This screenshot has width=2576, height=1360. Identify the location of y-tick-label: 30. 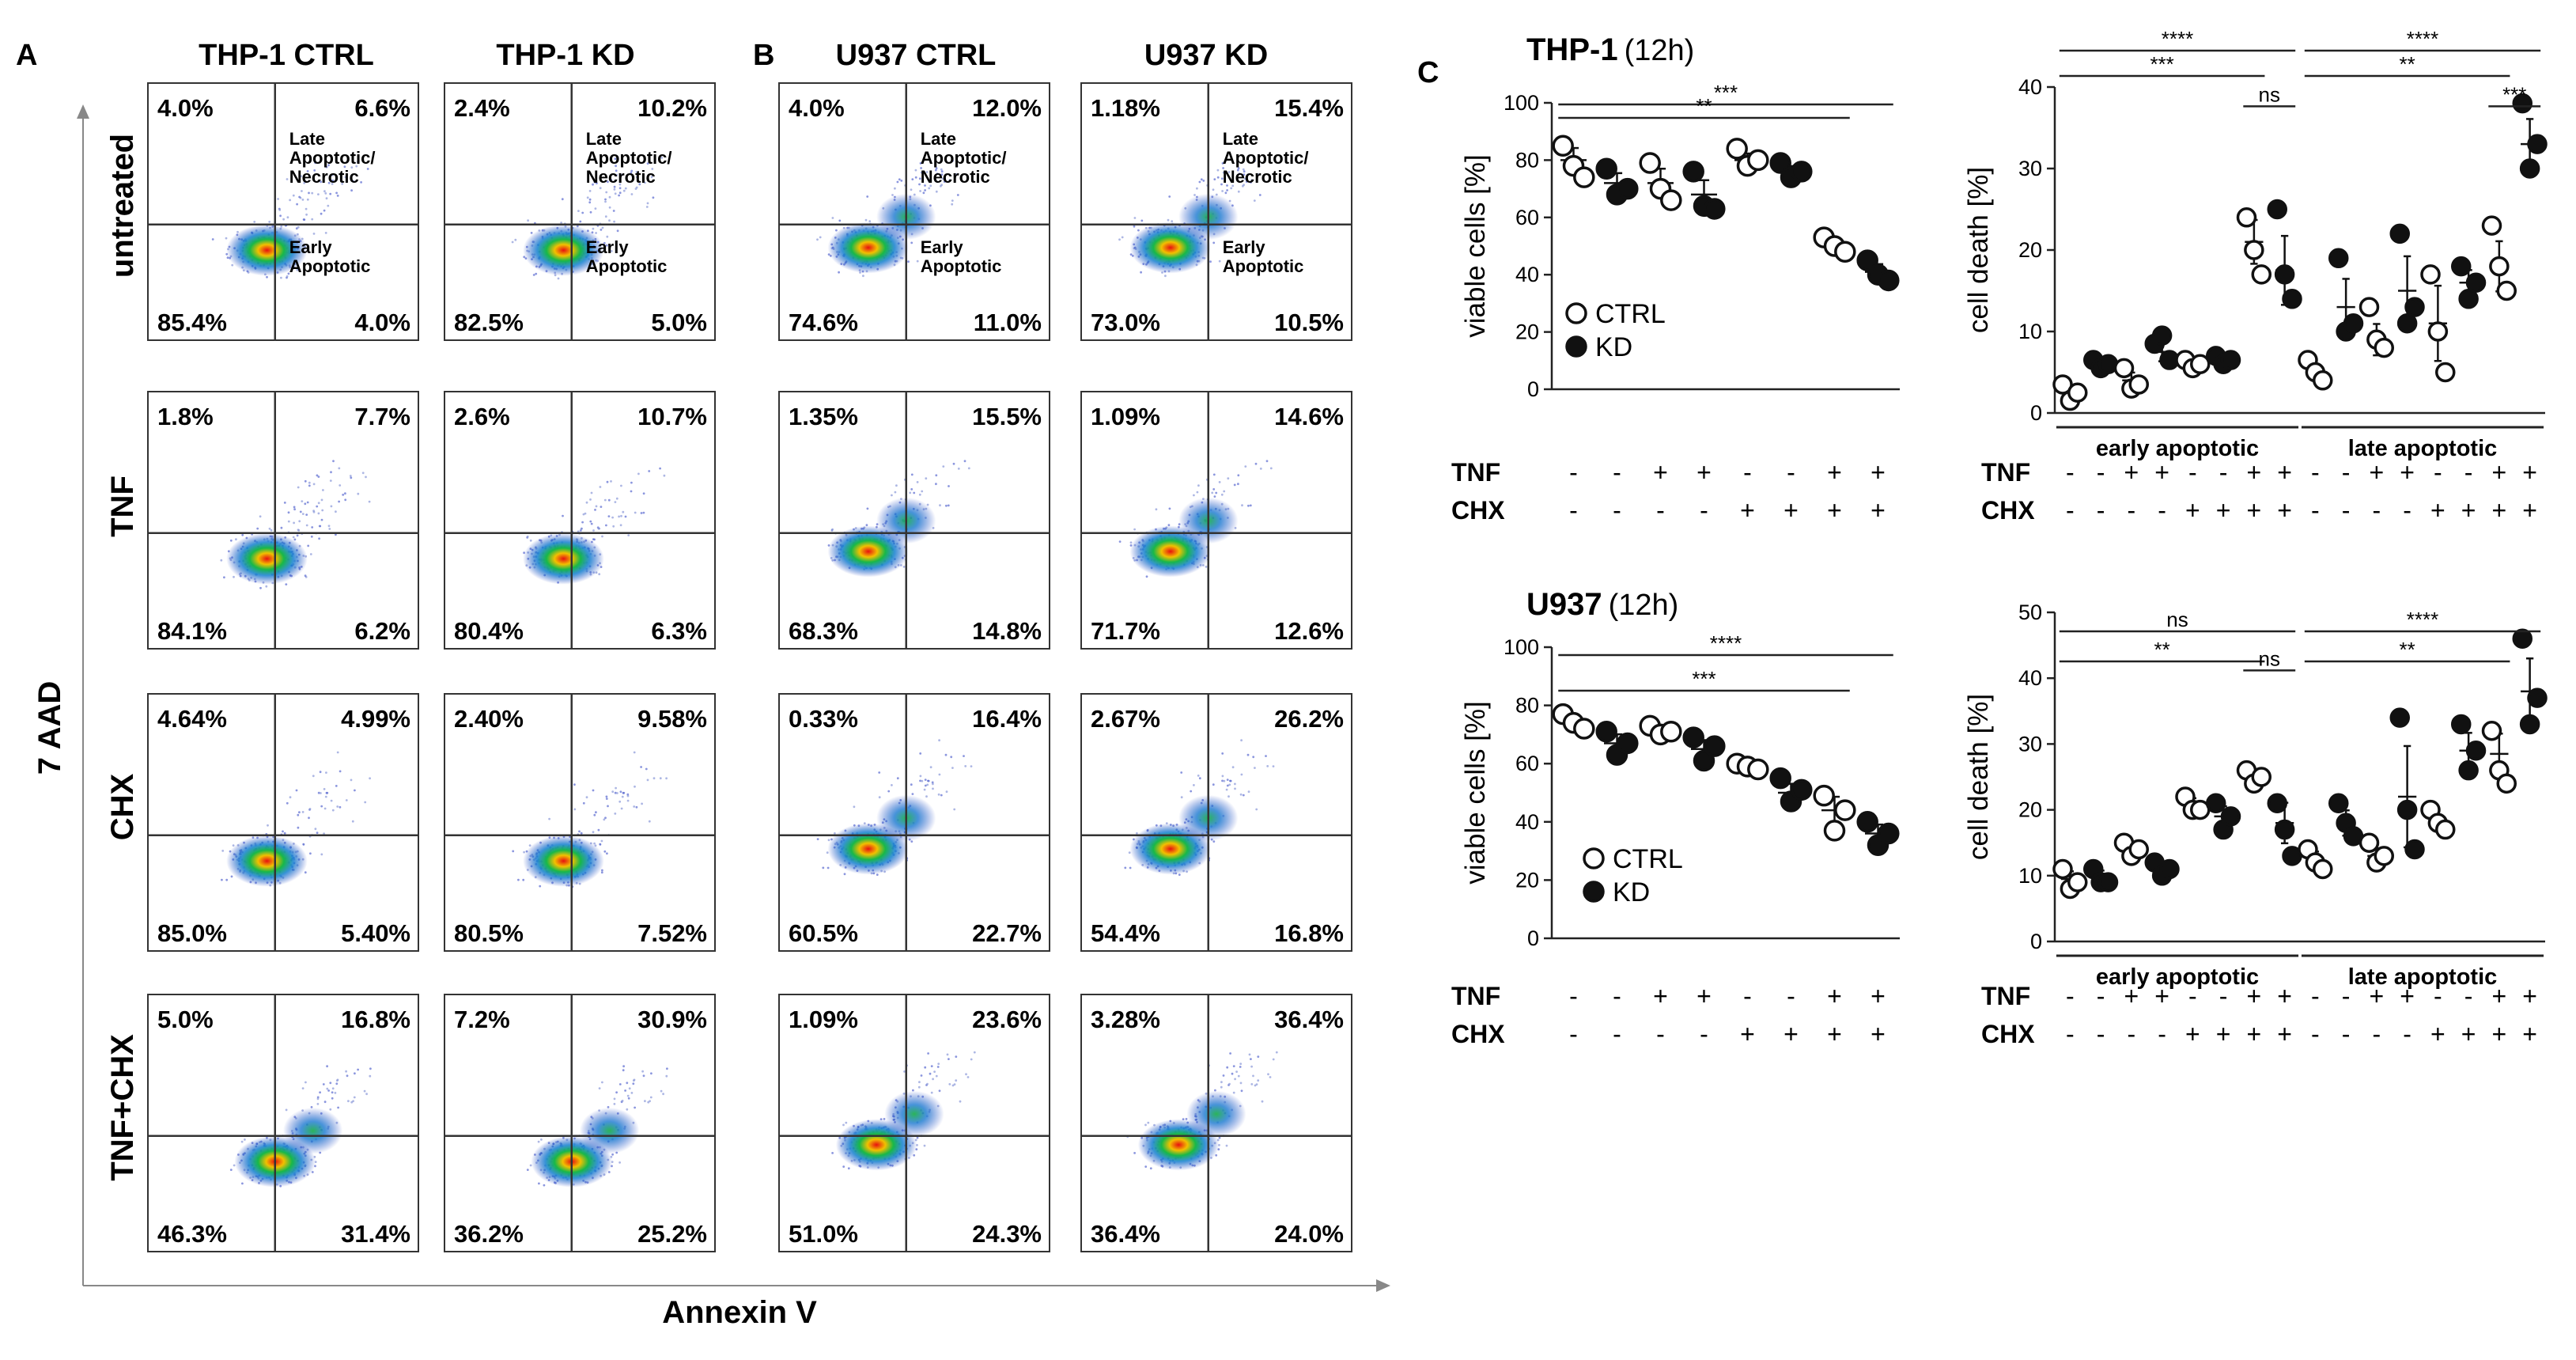
(2030, 744).